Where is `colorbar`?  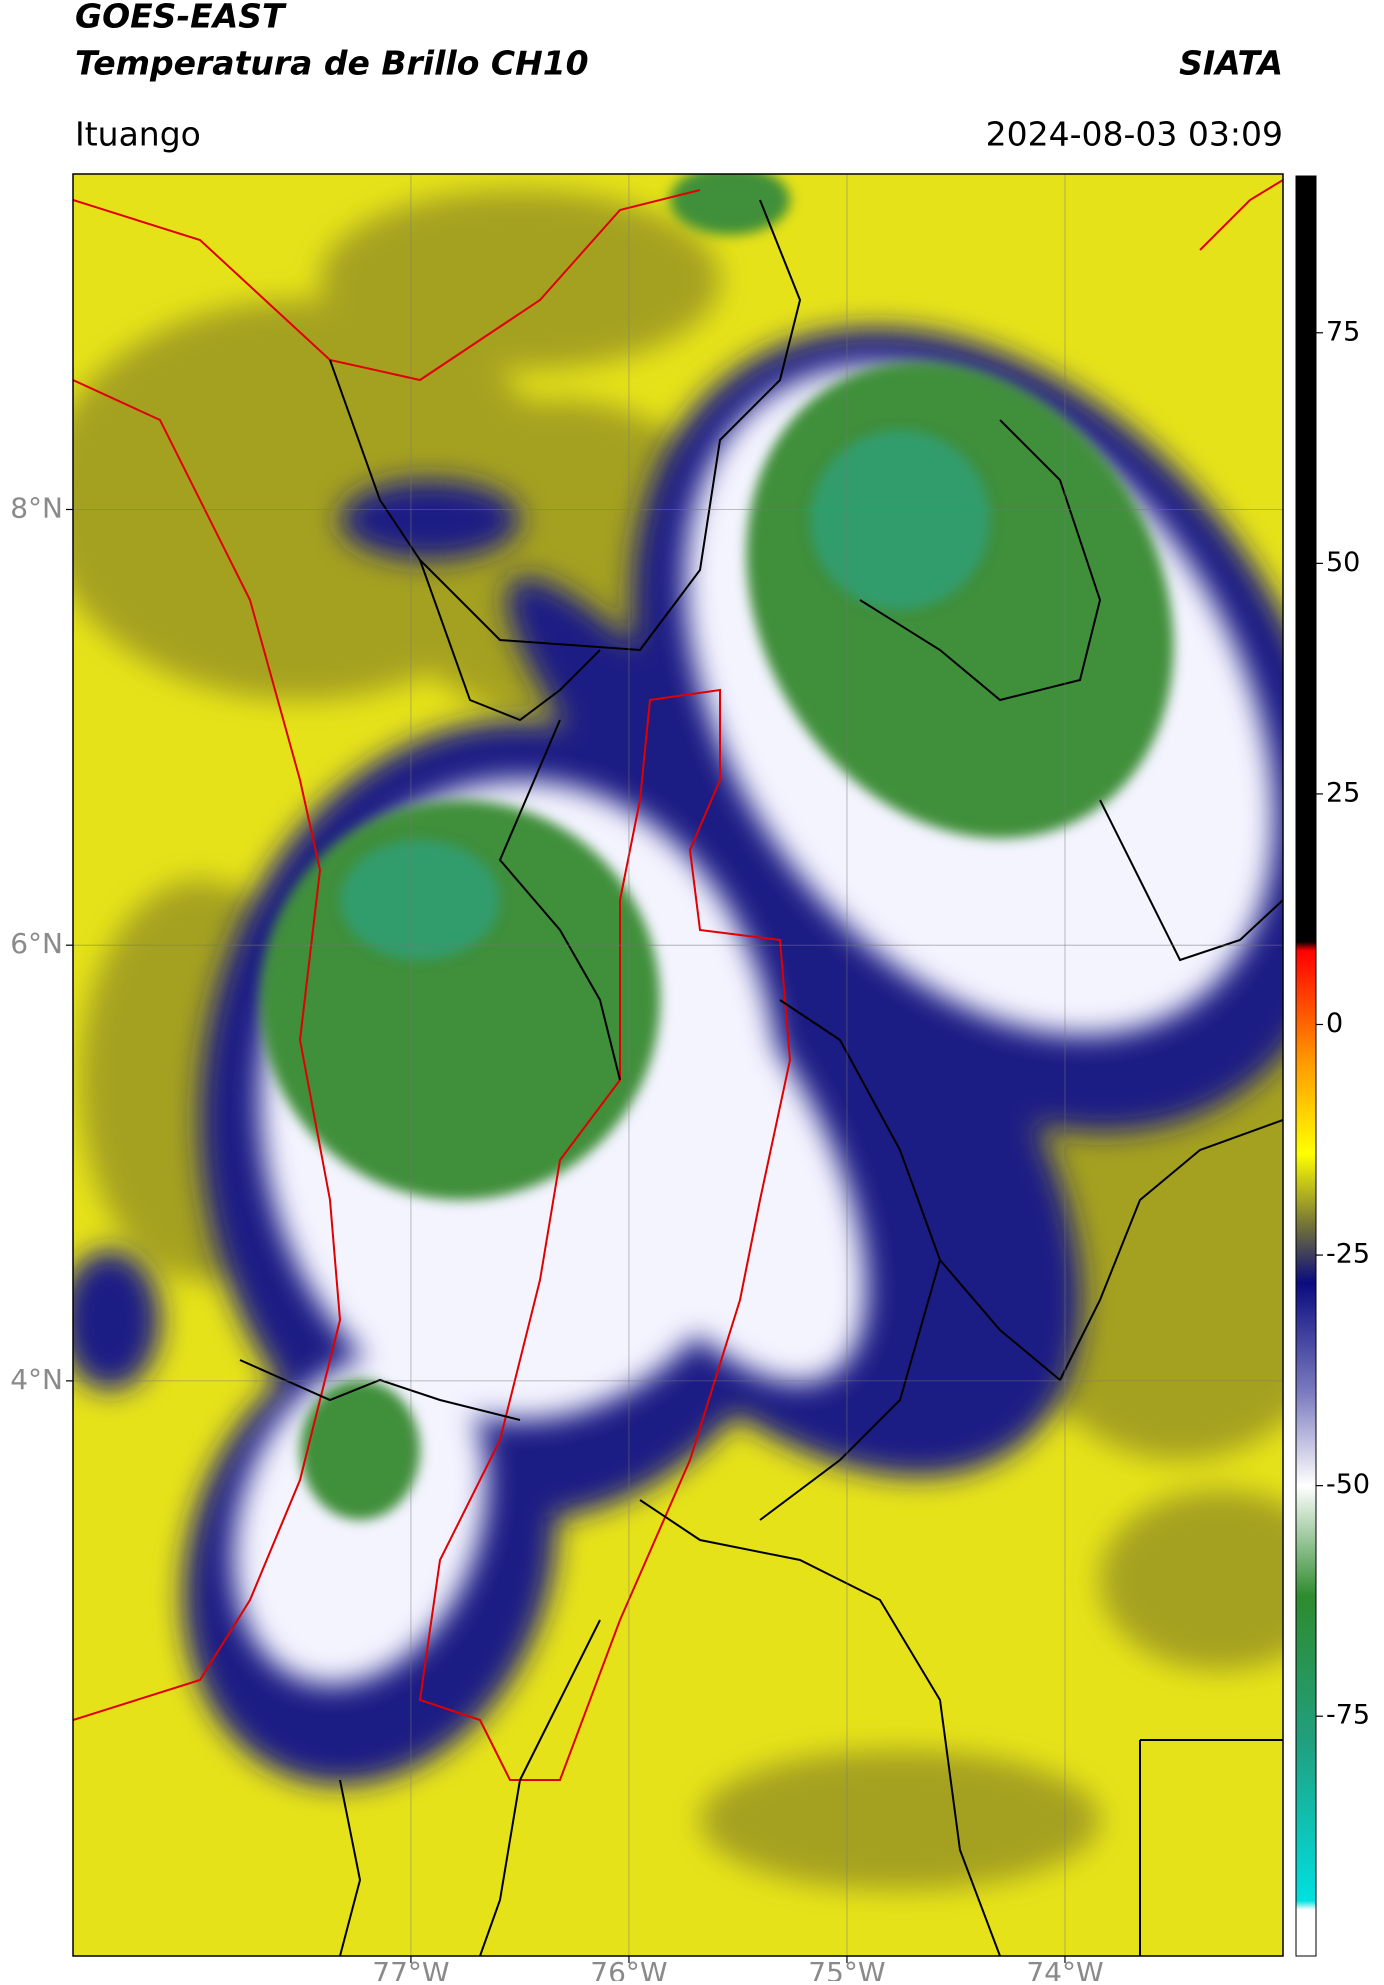 colorbar is located at coordinates (1306, 1066).